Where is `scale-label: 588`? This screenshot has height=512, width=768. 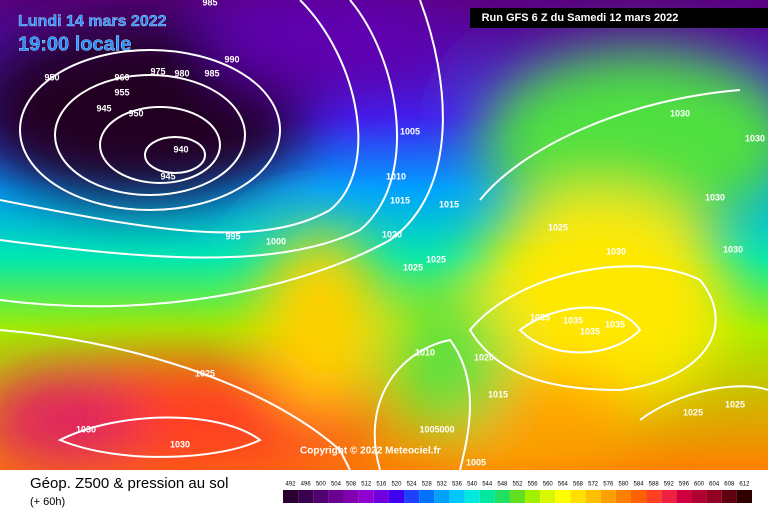
scale-label: 588 is located at coordinates (654, 485).